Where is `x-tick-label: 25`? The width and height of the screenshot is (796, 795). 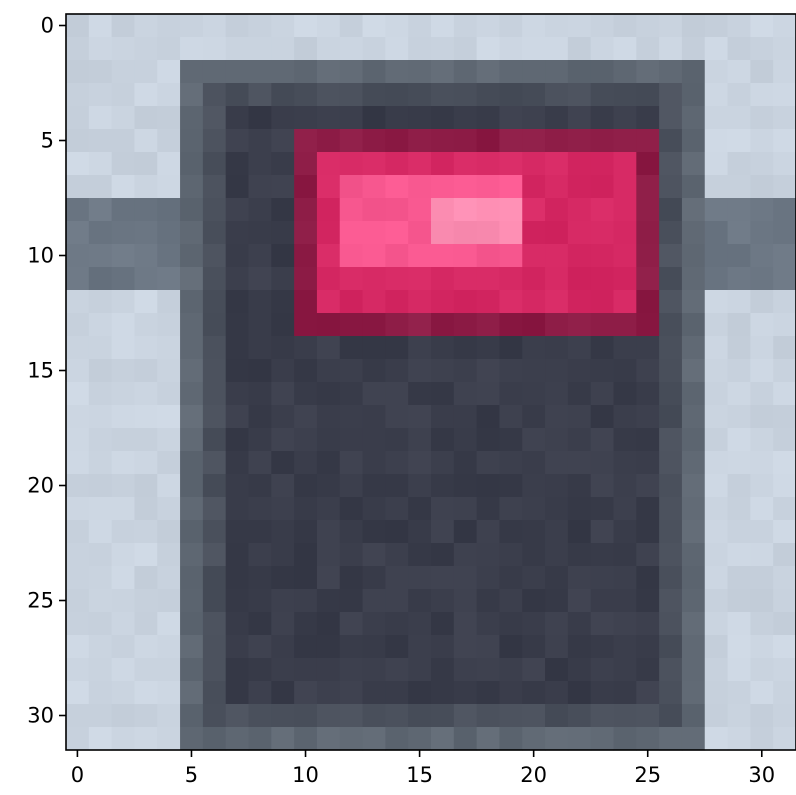 x-tick-label: 25 is located at coordinates (647, 775).